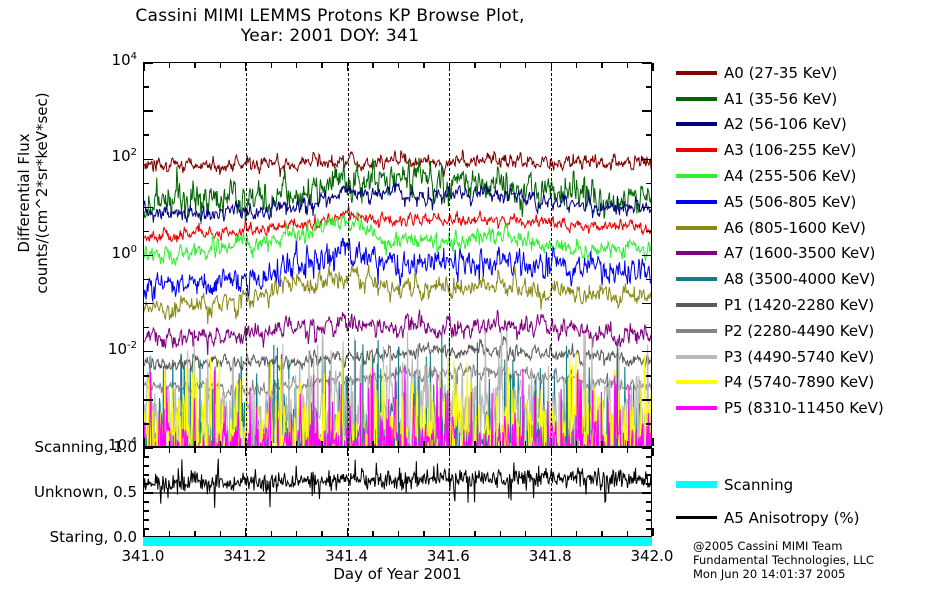 Image resolution: width=950 pixels, height=600 pixels. Describe the element at coordinates (813, 279) in the screenshot. I see `legend-item: A8 (3500-4000 KeV)` at that location.